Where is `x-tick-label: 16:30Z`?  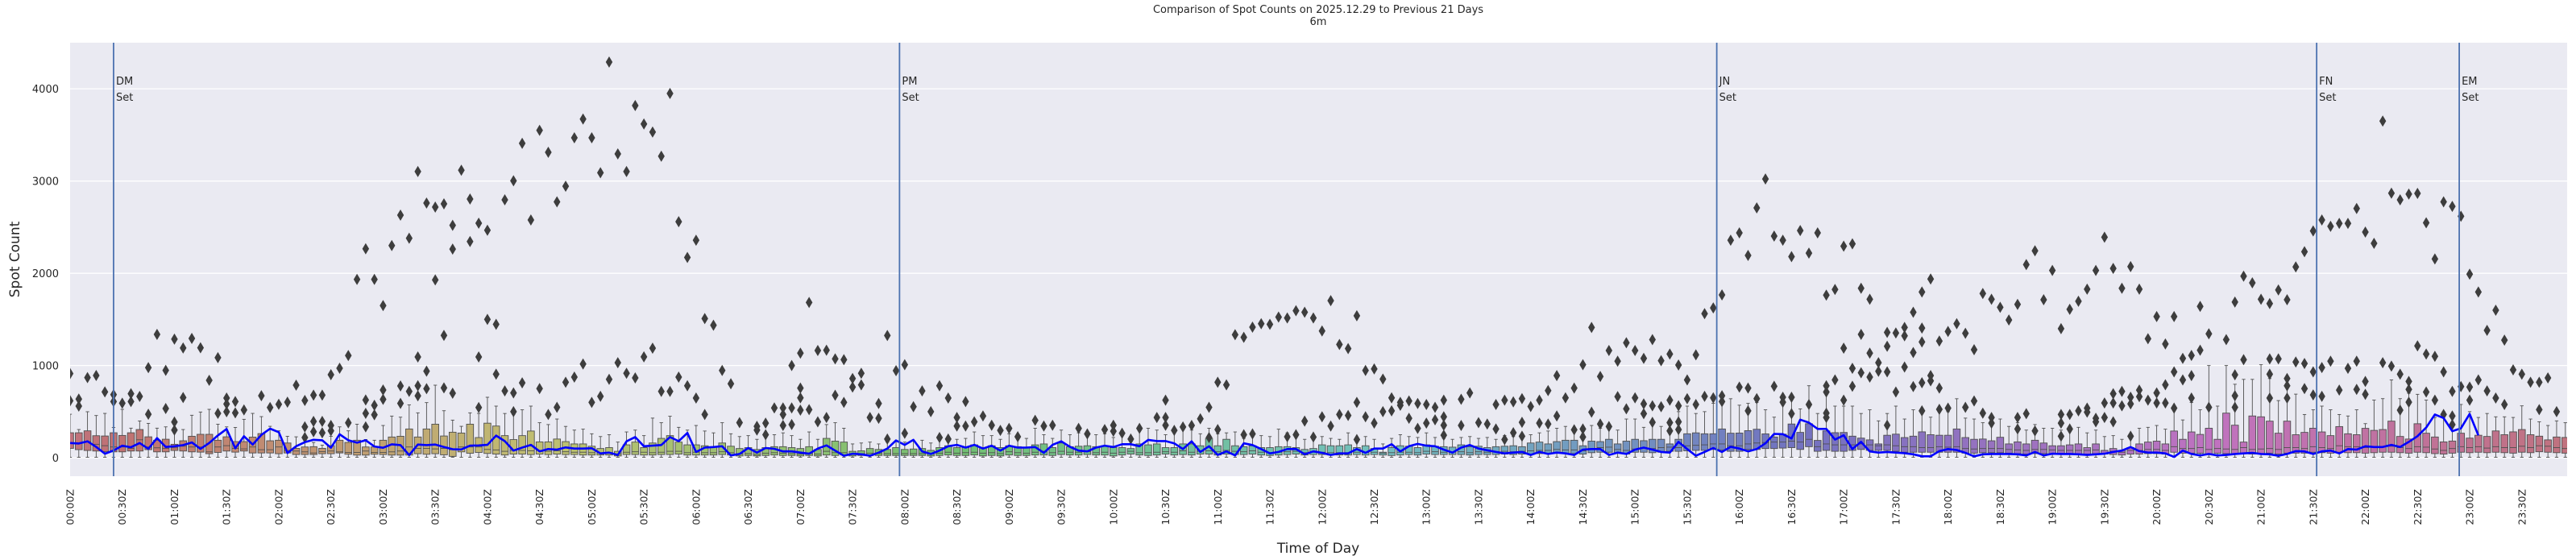 x-tick-label: 16:30Z is located at coordinates (1792, 507).